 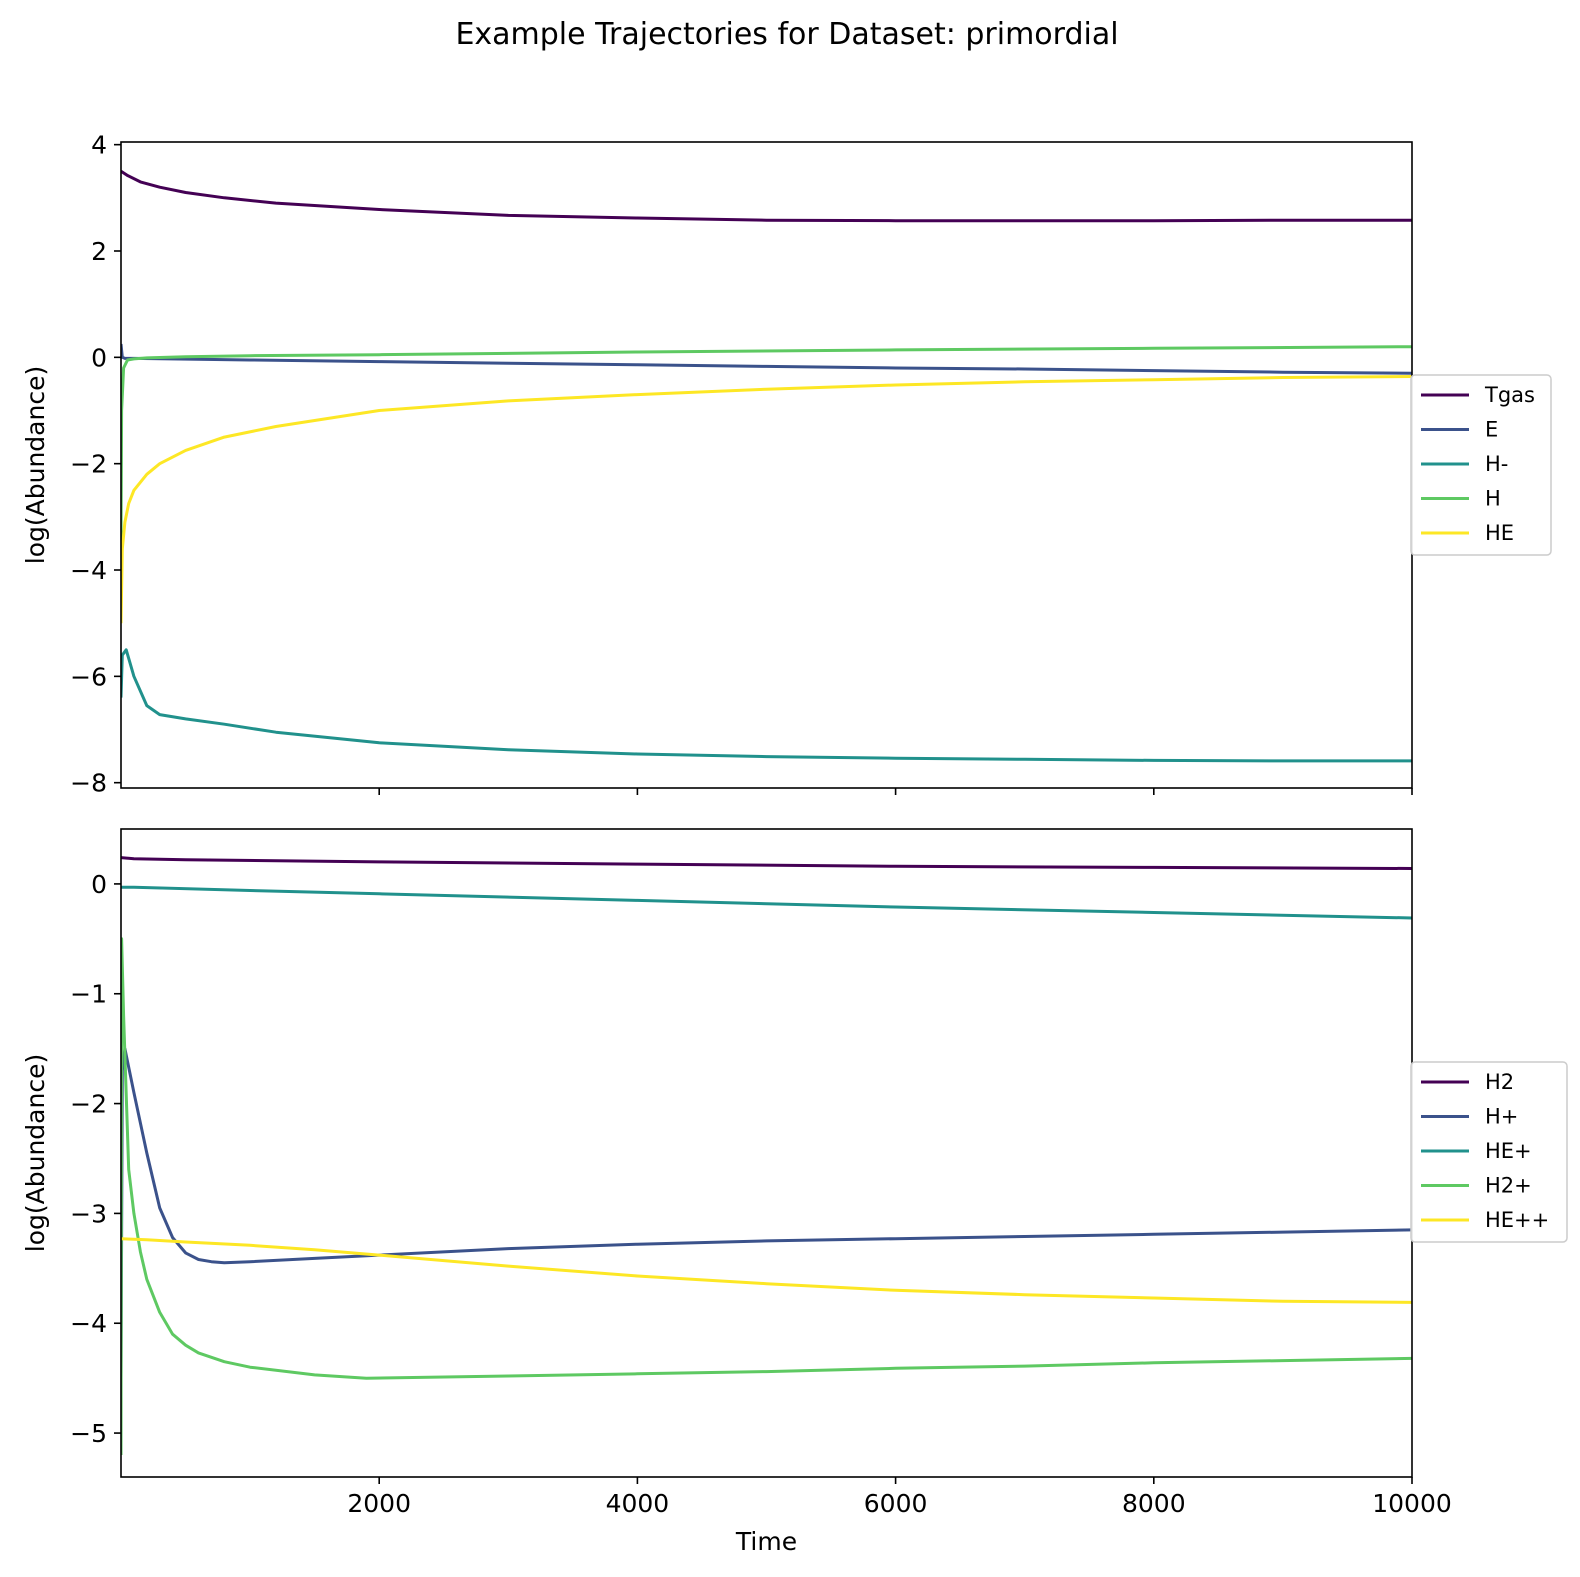 I want to click on series-line-Tgas, so click(x=766, y=196).